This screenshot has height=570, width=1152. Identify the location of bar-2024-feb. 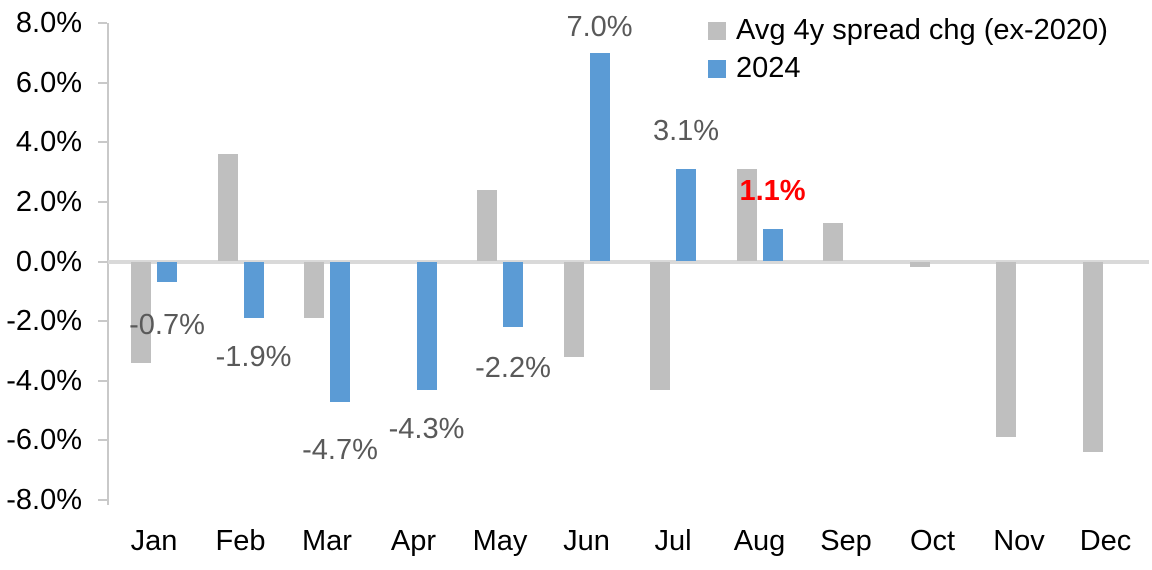
(253, 290).